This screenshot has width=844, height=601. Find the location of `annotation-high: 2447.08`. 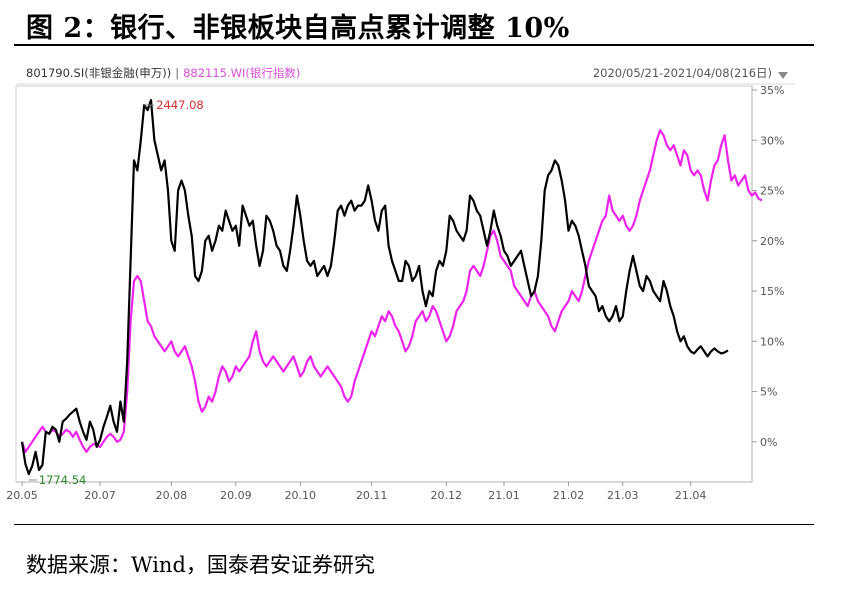

annotation-high: 2447.08 is located at coordinates (180, 105).